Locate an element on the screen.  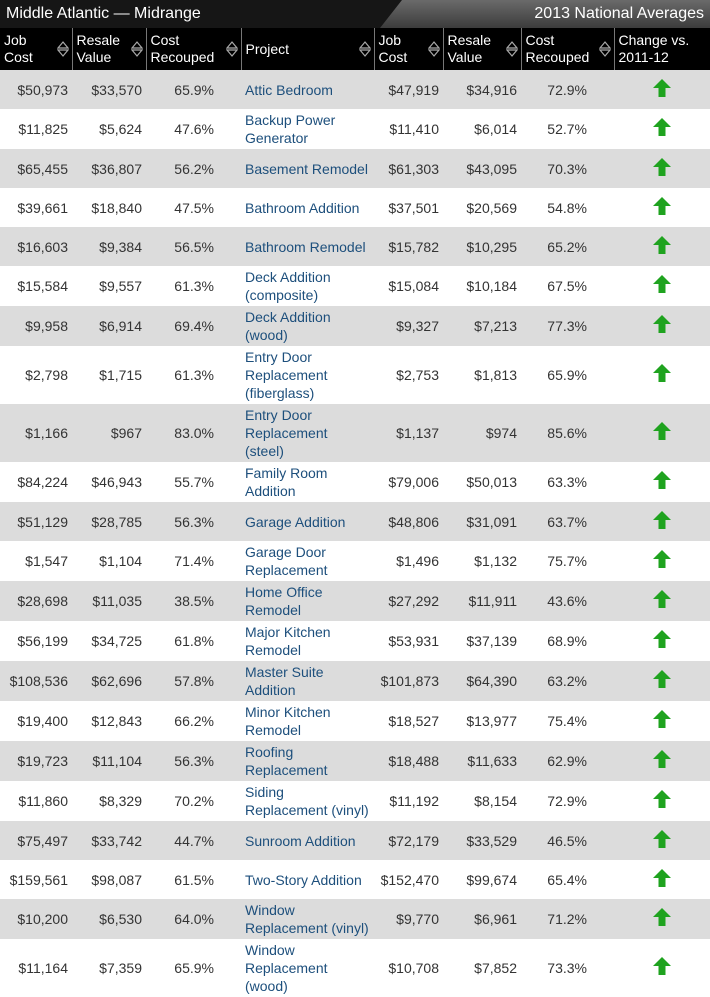
column-label: Project is located at coordinates (267, 48).